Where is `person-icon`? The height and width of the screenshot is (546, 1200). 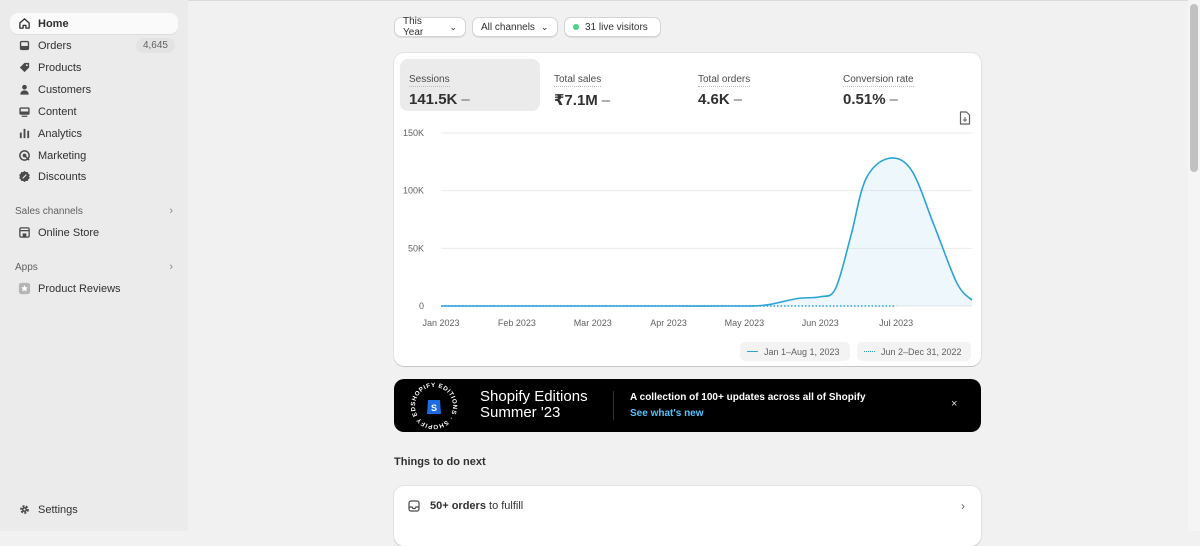 person-icon is located at coordinates (24, 90).